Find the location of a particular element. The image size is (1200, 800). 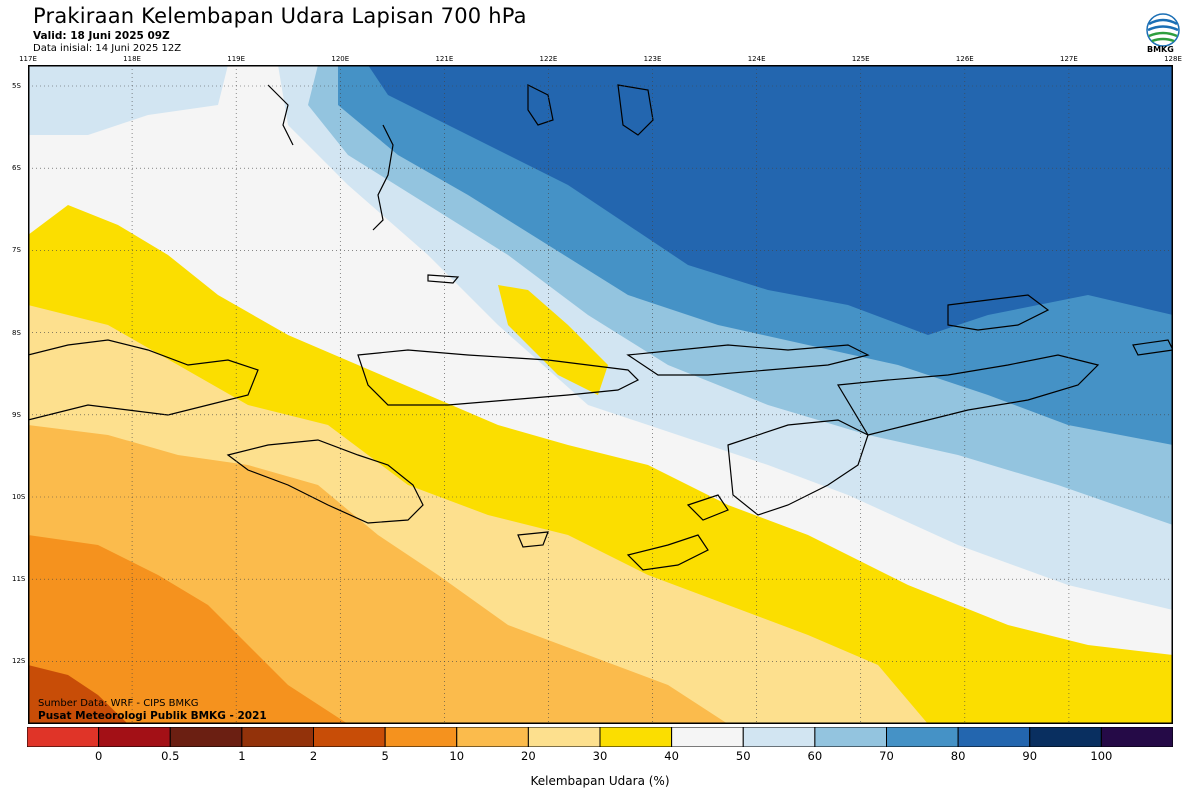

lon-label: 124E is located at coordinates (756, 59).